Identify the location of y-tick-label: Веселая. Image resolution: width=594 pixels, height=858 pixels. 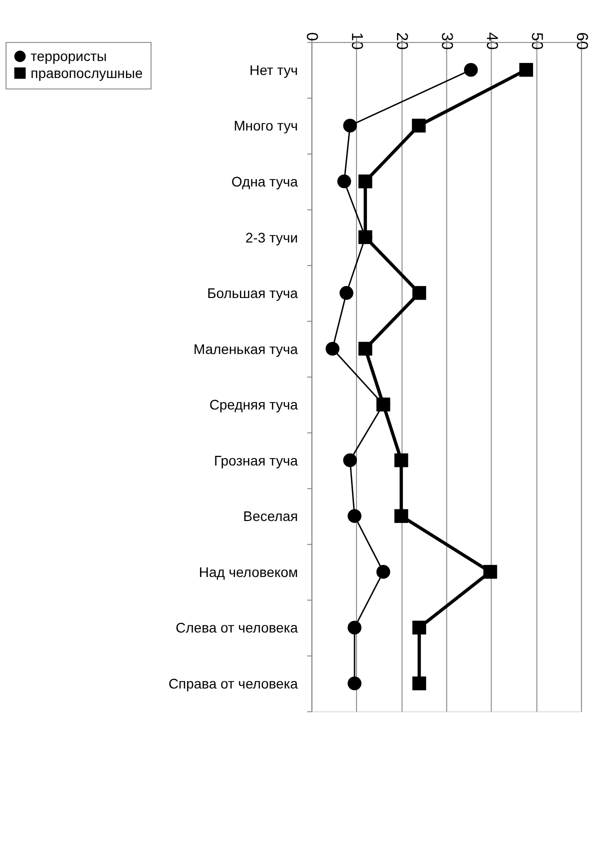
(270, 516).